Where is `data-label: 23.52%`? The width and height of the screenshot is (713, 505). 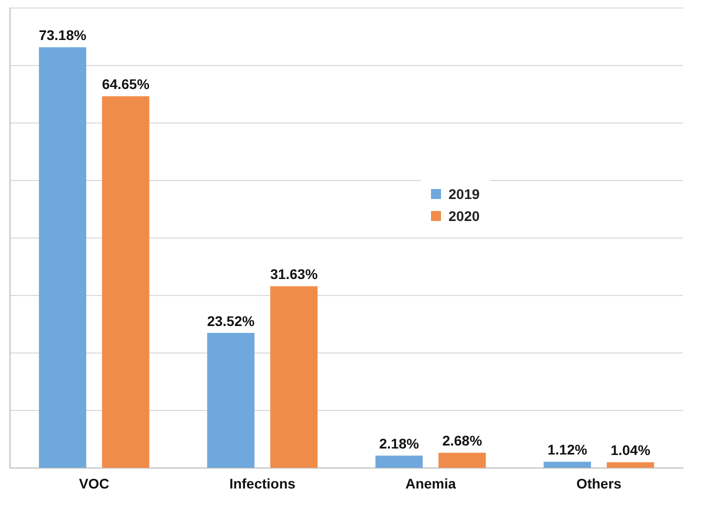 data-label: 23.52% is located at coordinates (231, 320).